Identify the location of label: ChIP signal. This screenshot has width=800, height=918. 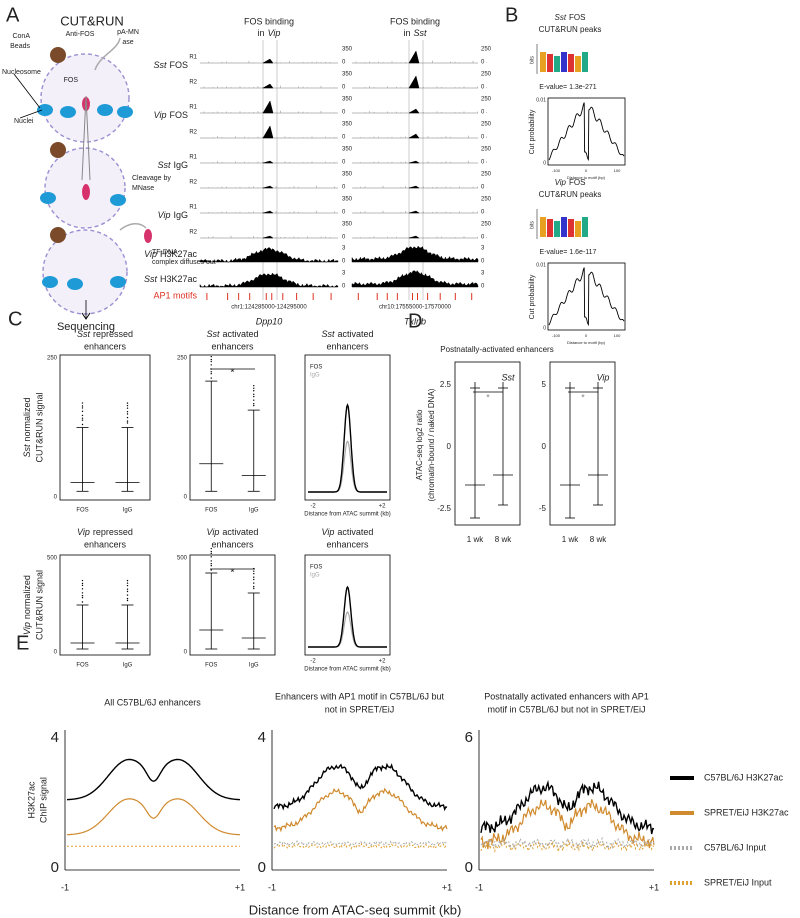
(43, 800).